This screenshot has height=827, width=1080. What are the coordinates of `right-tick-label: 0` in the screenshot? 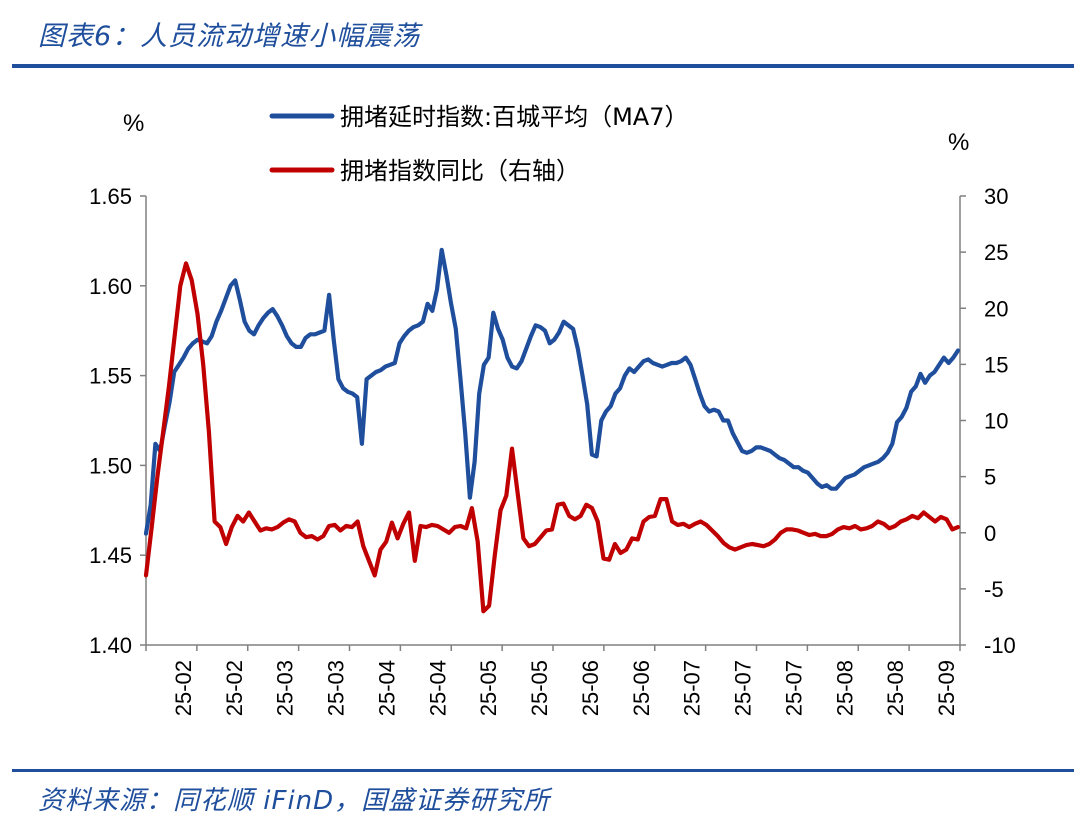 It's located at (990, 533).